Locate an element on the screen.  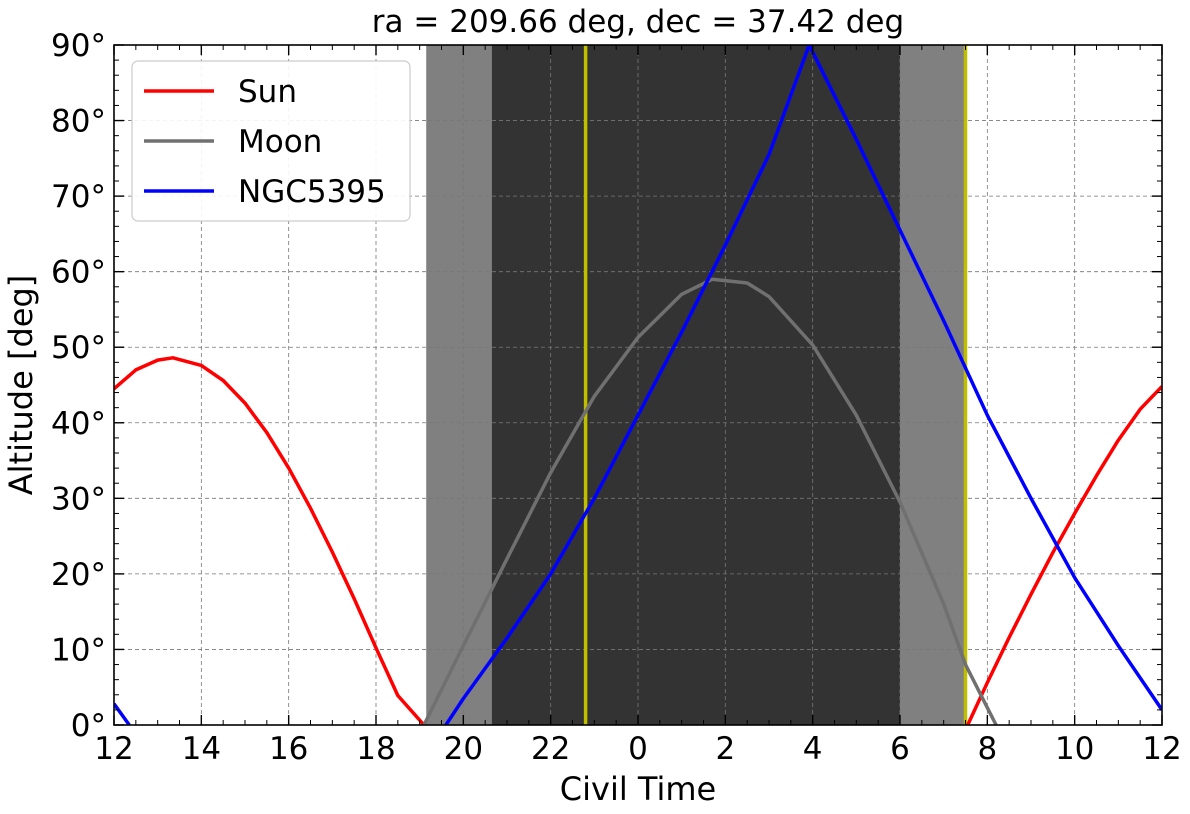
chart-title: ra = 209.66 deg, dec = 37.42 deg is located at coordinates (638, 22).